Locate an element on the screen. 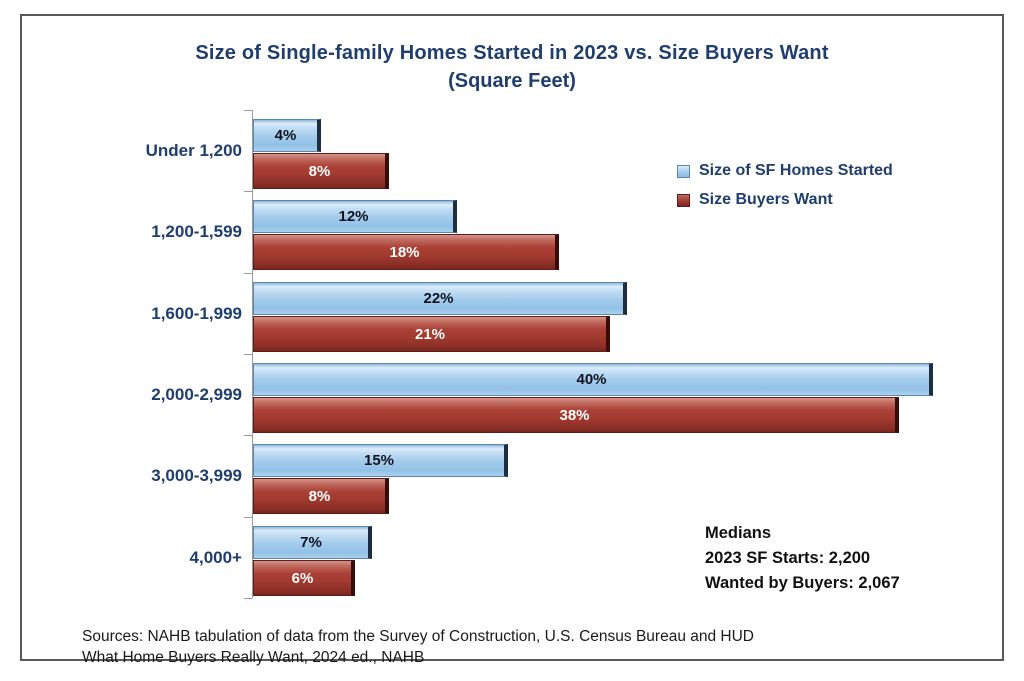 Image resolution: width=1024 pixels, height=681 pixels. category-label: 4,000+ is located at coordinates (215, 557).